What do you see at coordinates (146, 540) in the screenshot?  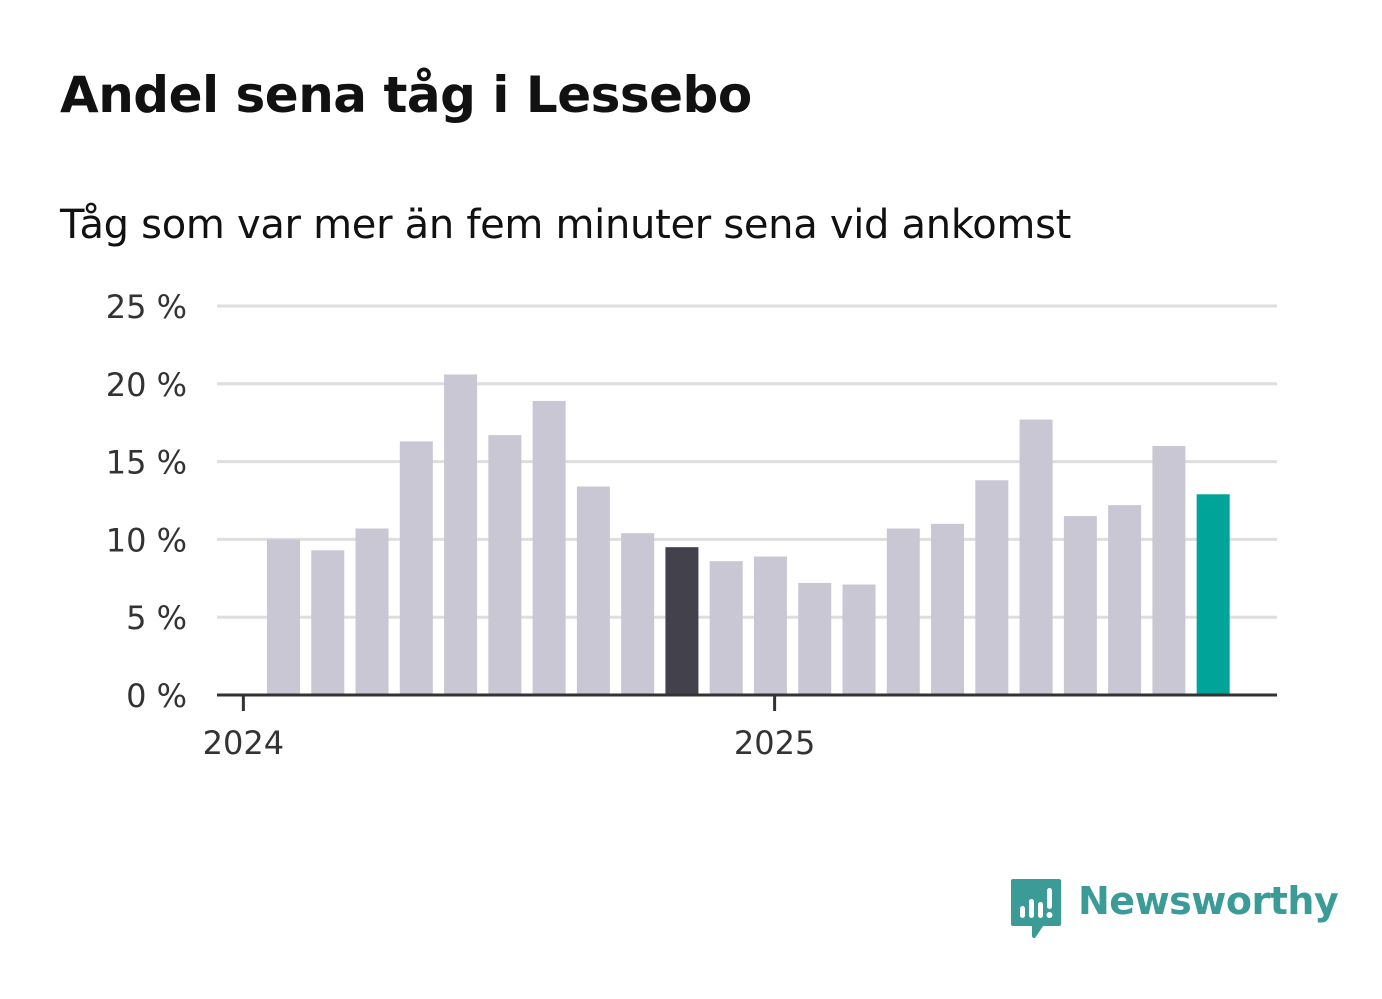 I see `y-tick-label: 10 %` at bounding box center [146, 540].